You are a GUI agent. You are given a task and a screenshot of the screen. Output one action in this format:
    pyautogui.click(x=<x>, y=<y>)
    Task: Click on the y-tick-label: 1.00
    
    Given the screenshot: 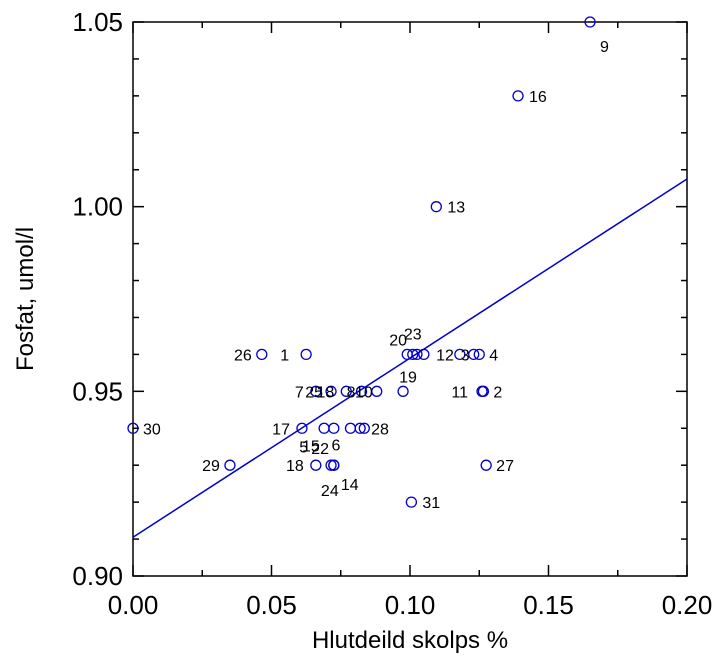 What is the action you would take?
    pyautogui.click(x=97, y=207)
    